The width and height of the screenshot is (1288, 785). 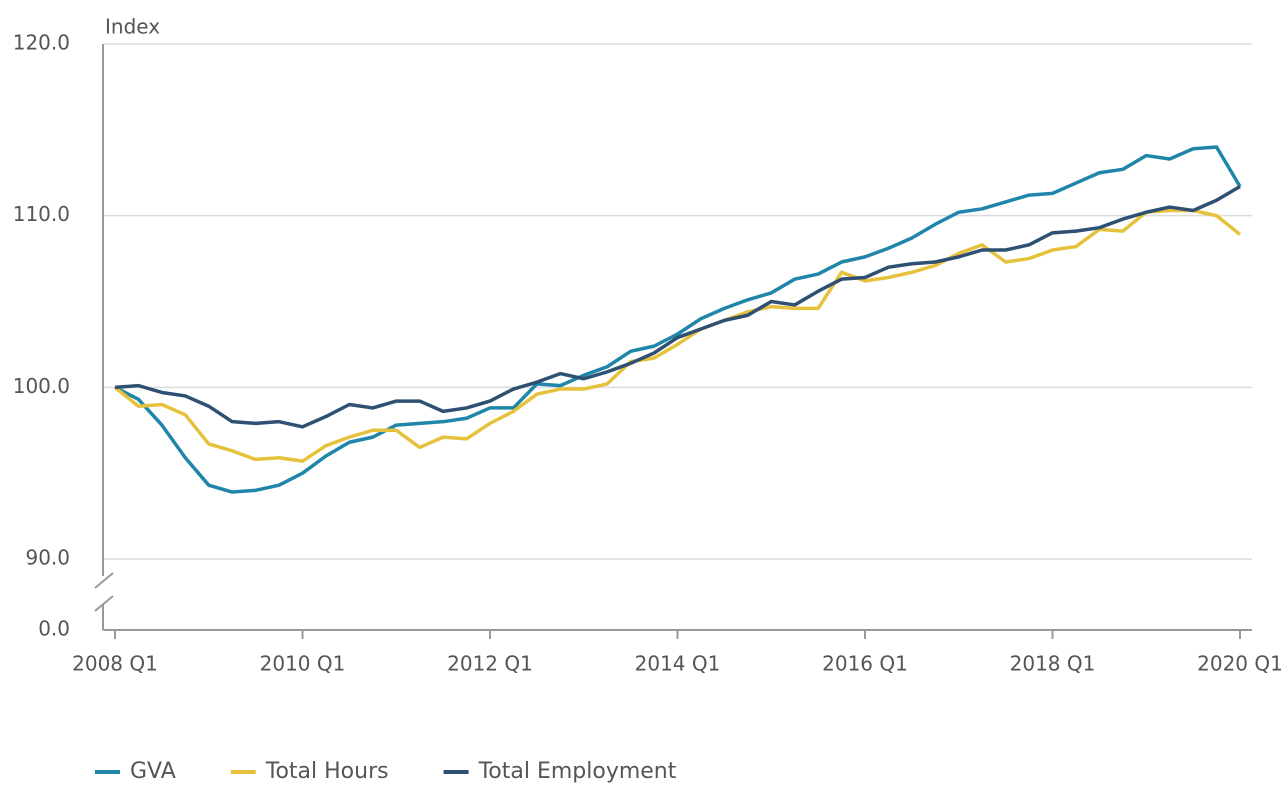 What do you see at coordinates (54, 629) in the screenshot?
I see `y-tick-label: 0.0` at bounding box center [54, 629].